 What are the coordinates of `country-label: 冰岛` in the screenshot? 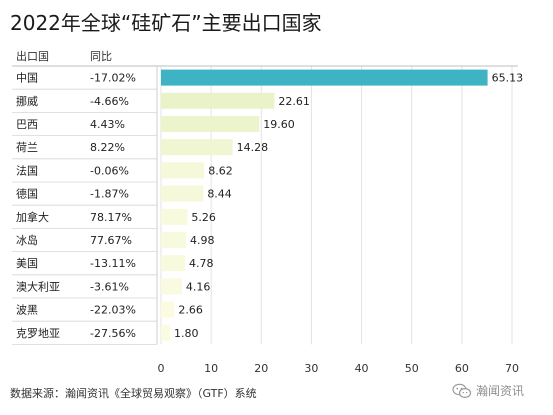 It's located at (27, 240).